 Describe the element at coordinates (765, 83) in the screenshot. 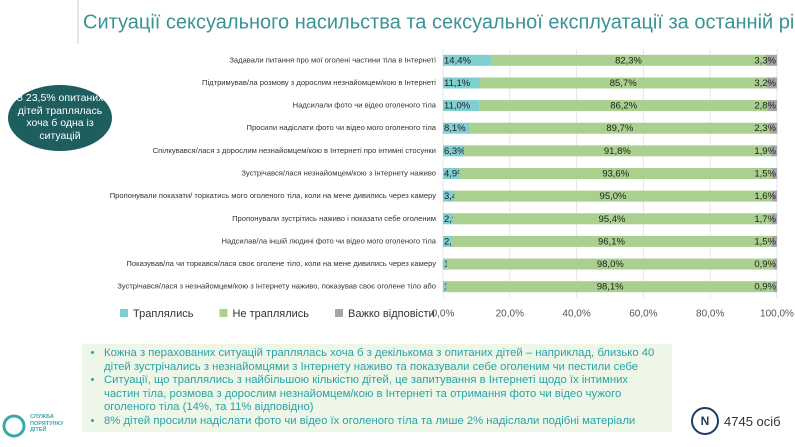

I see `value-label: 3,2%` at that location.